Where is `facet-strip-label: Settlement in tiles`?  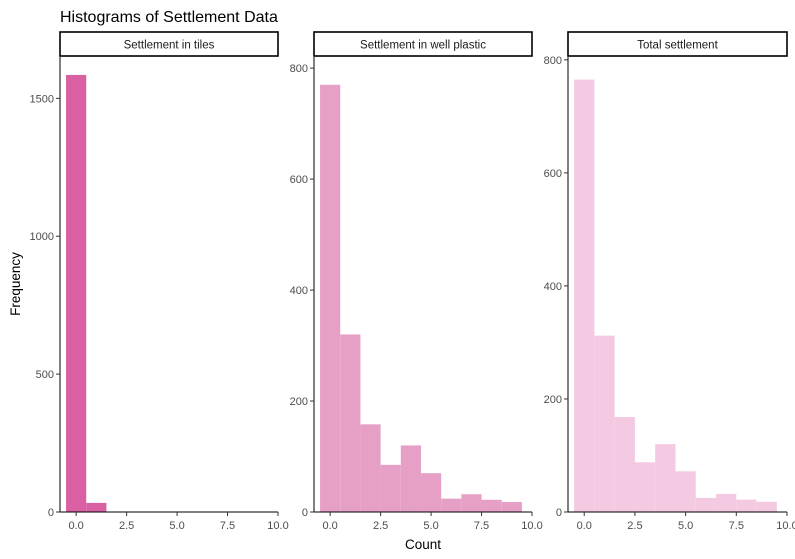 facet-strip-label: Settlement in tiles is located at coordinates (169, 46).